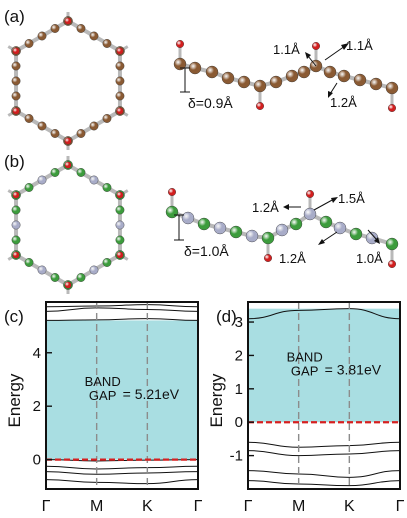  Describe the element at coordinates (343, 102) in the screenshot. I see `bond-label-a-3: 1.2Å` at that location.